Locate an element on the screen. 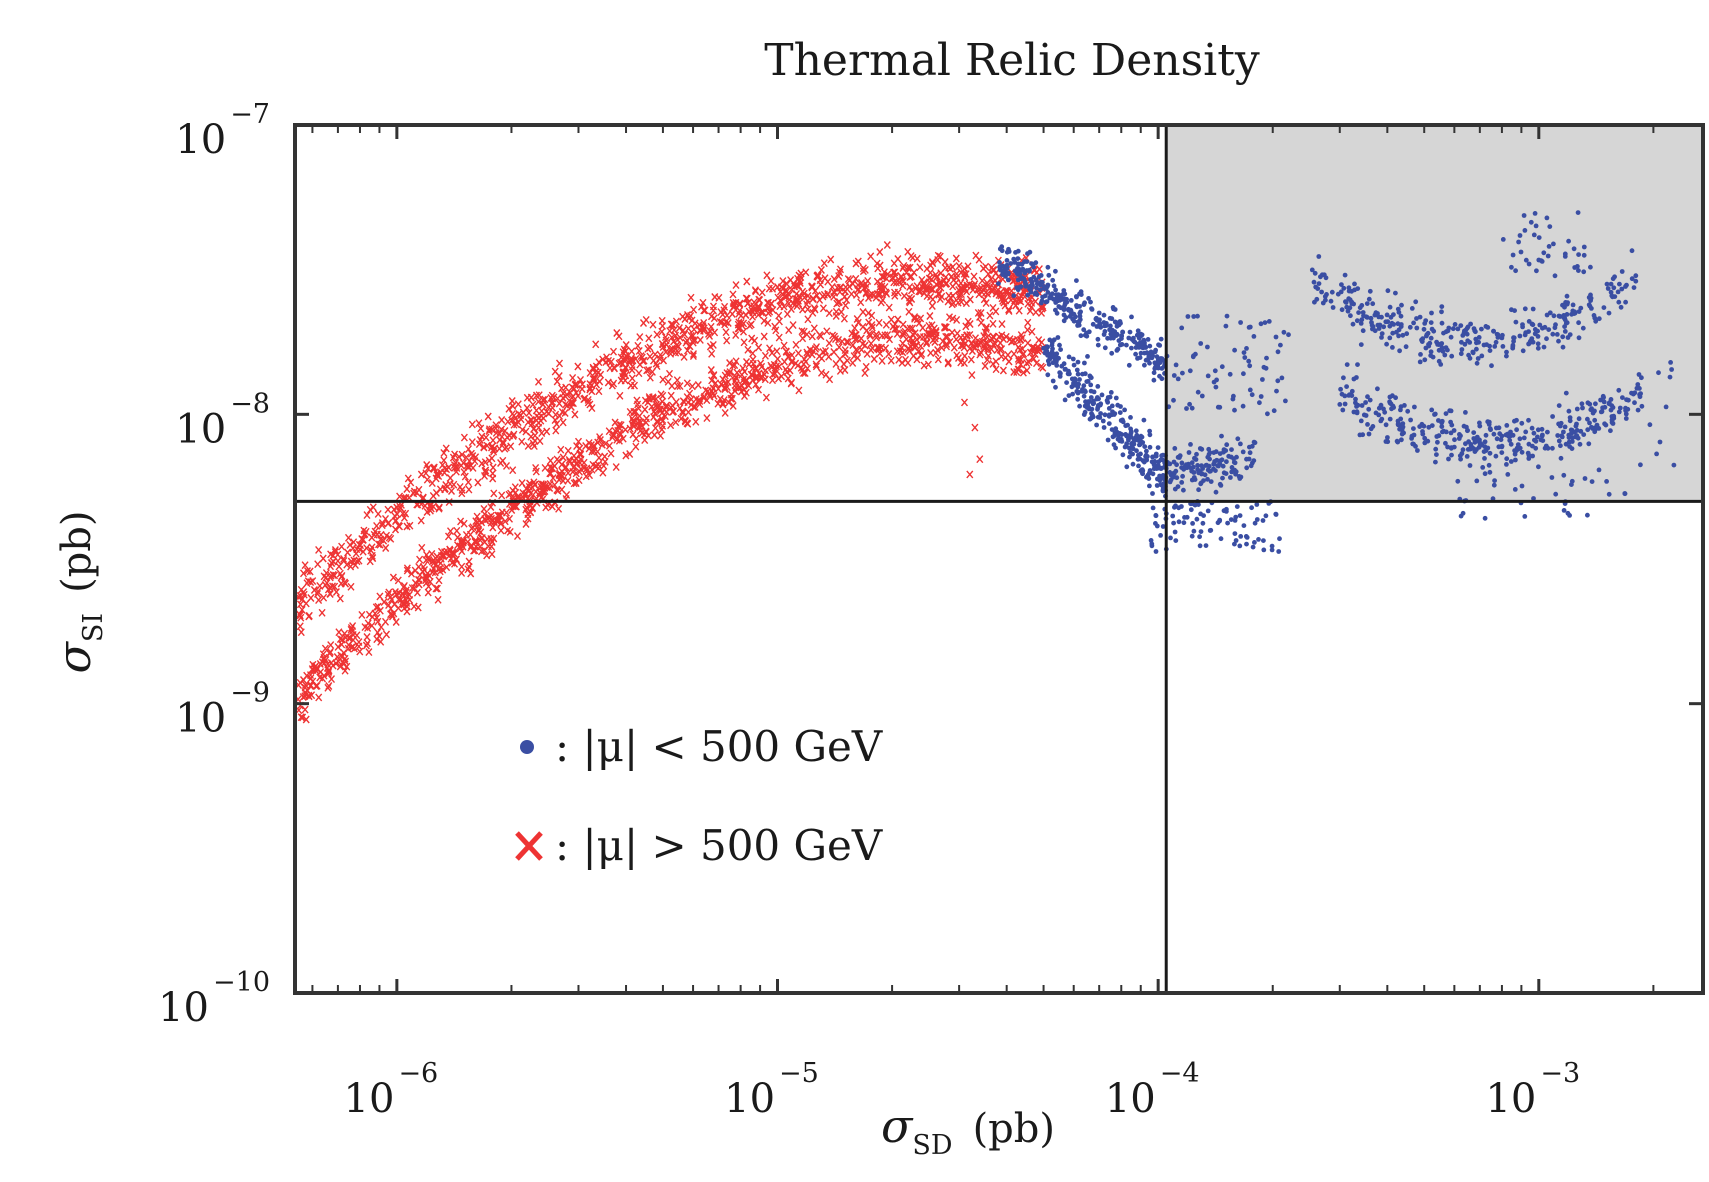 Image resolution: width=1709 pixels, height=1182 pixels. y-tick-label: 10−9 is located at coordinates (222, 710).